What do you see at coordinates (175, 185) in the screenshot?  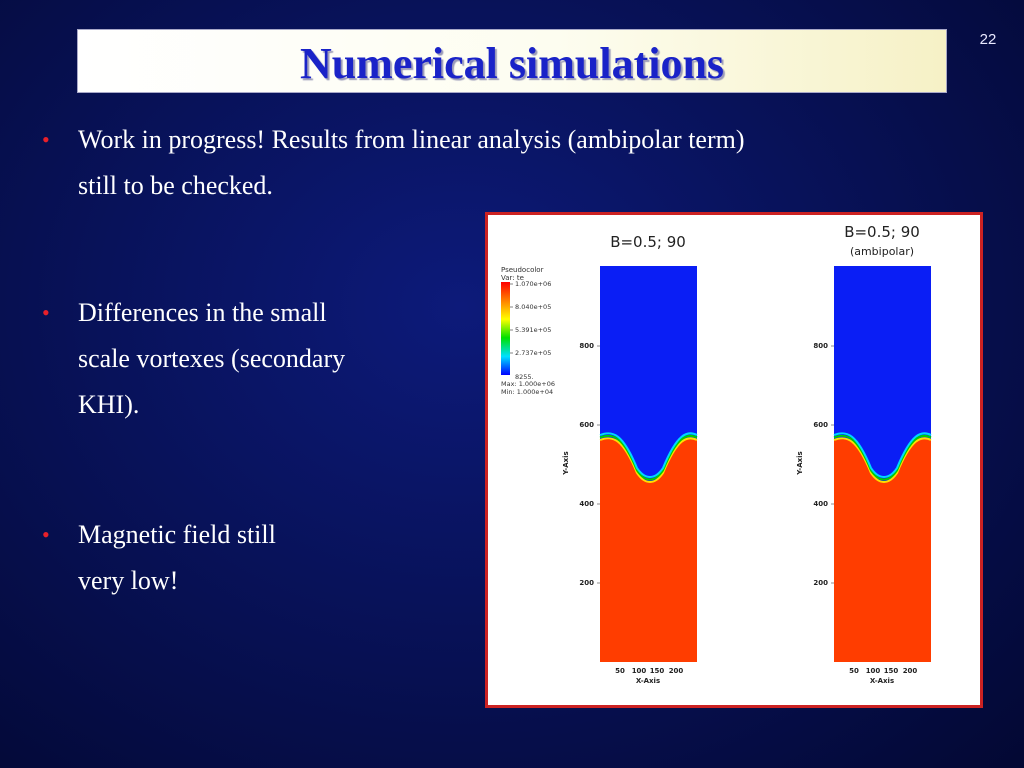 I see `bullet-1-line-2: still to be checked.` at bounding box center [175, 185].